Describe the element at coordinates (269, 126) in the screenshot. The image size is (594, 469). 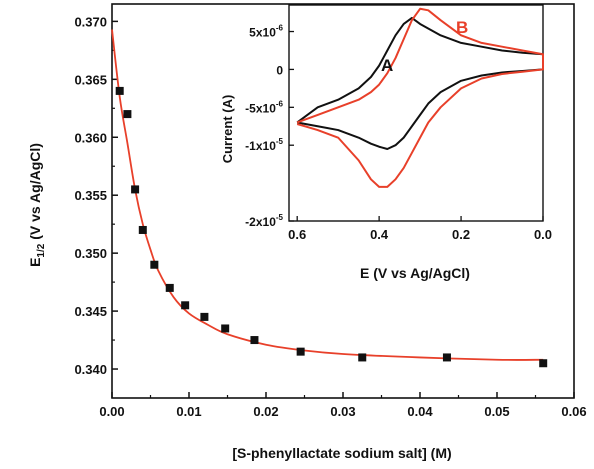
I see `inset-y-ticks: 5x10⁻⁶ 0 -5x10⁻⁶ -1x10⁻⁵ -2x10⁻⁵` at that location.